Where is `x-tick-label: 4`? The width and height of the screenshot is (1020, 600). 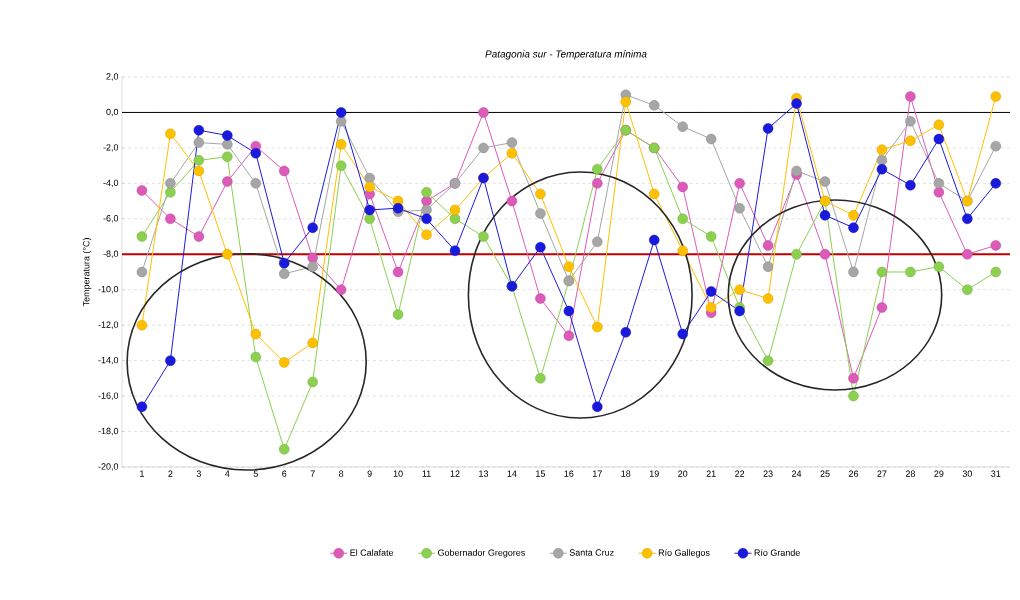 x-tick-label: 4 is located at coordinates (227, 473).